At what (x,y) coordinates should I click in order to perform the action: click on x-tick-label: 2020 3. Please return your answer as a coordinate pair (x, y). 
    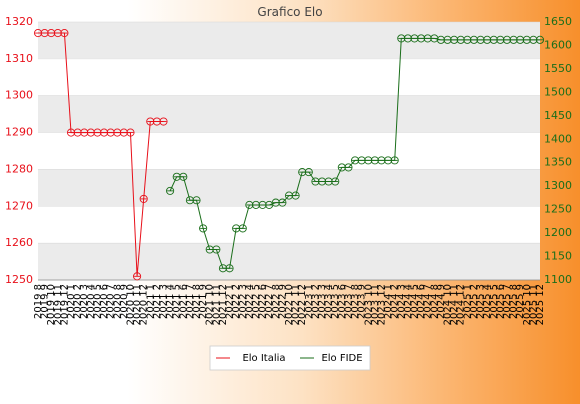
    Looking at the image, I should click on (84, 301).